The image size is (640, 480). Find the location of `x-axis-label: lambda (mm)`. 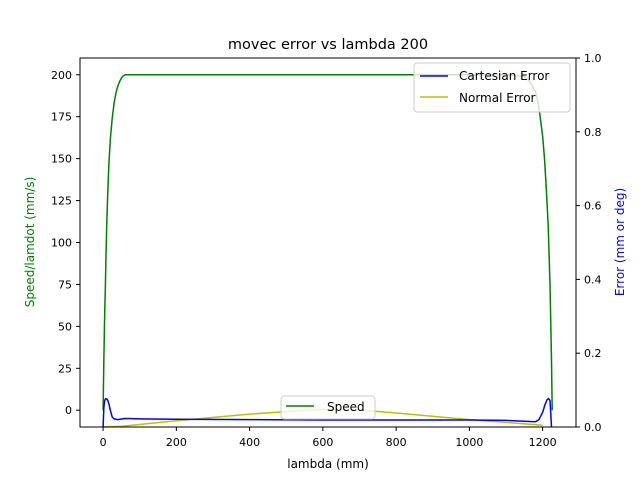

x-axis-label: lambda (mm) is located at coordinates (328, 464).